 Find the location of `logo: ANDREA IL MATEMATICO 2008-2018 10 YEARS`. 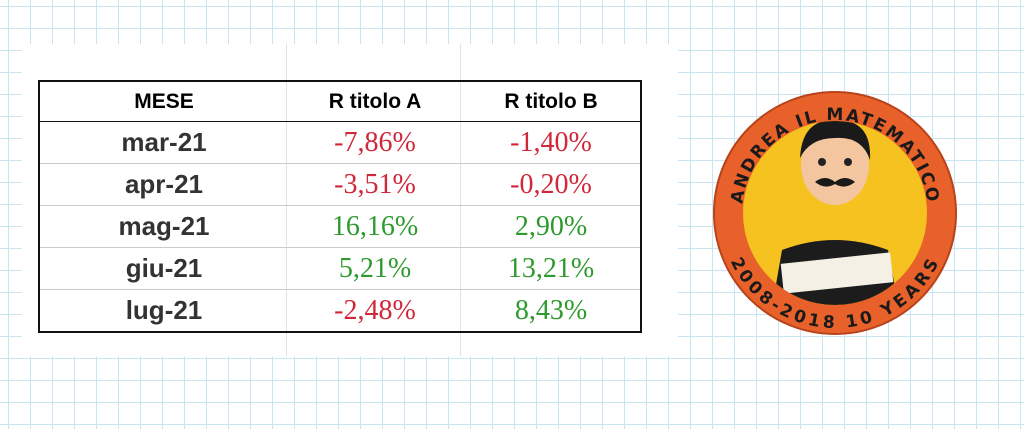

logo: ANDREA IL MATEMATICO 2008-2018 10 YEARS is located at coordinates (835, 213).